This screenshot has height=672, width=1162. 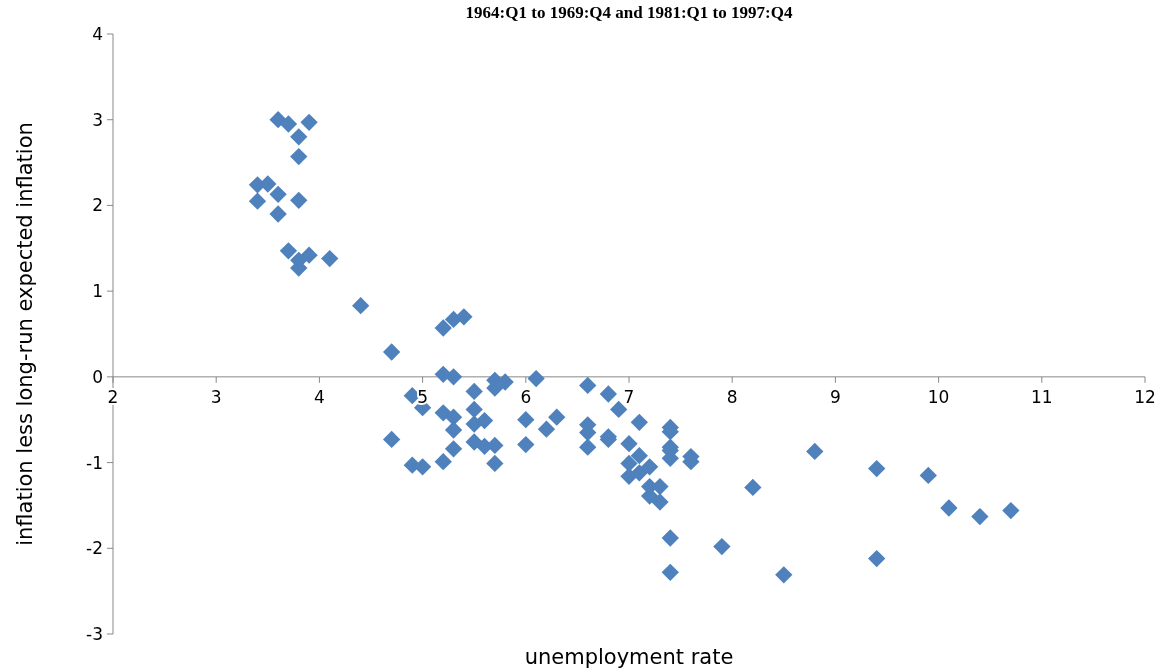 What do you see at coordinates (835, 396) in the screenshot?
I see `x-tick-label: 9` at bounding box center [835, 396].